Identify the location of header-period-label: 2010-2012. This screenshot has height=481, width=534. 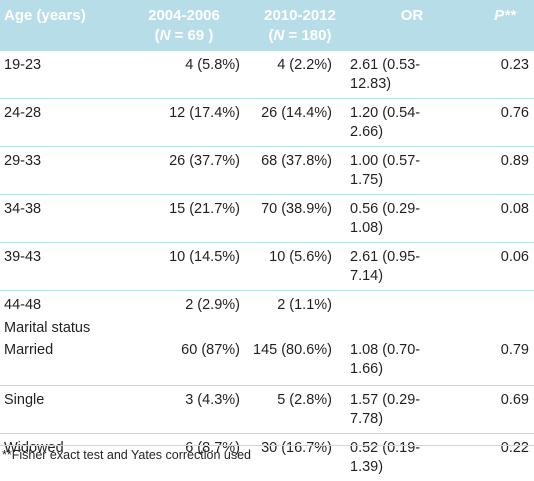
(300, 15).